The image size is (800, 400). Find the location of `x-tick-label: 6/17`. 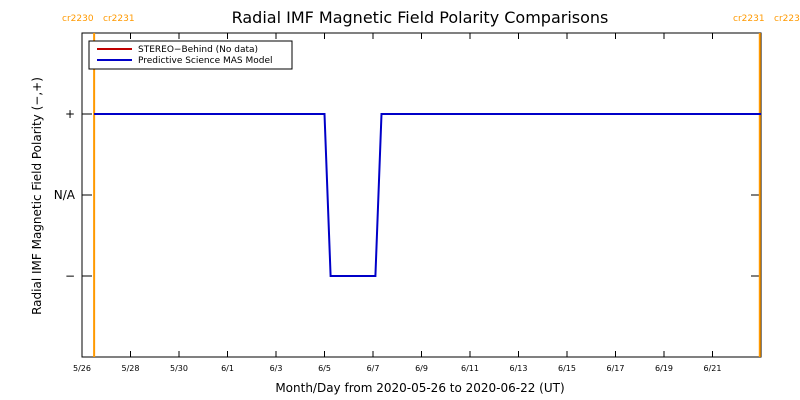

x-tick-label: 6/17 is located at coordinates (616, 368).